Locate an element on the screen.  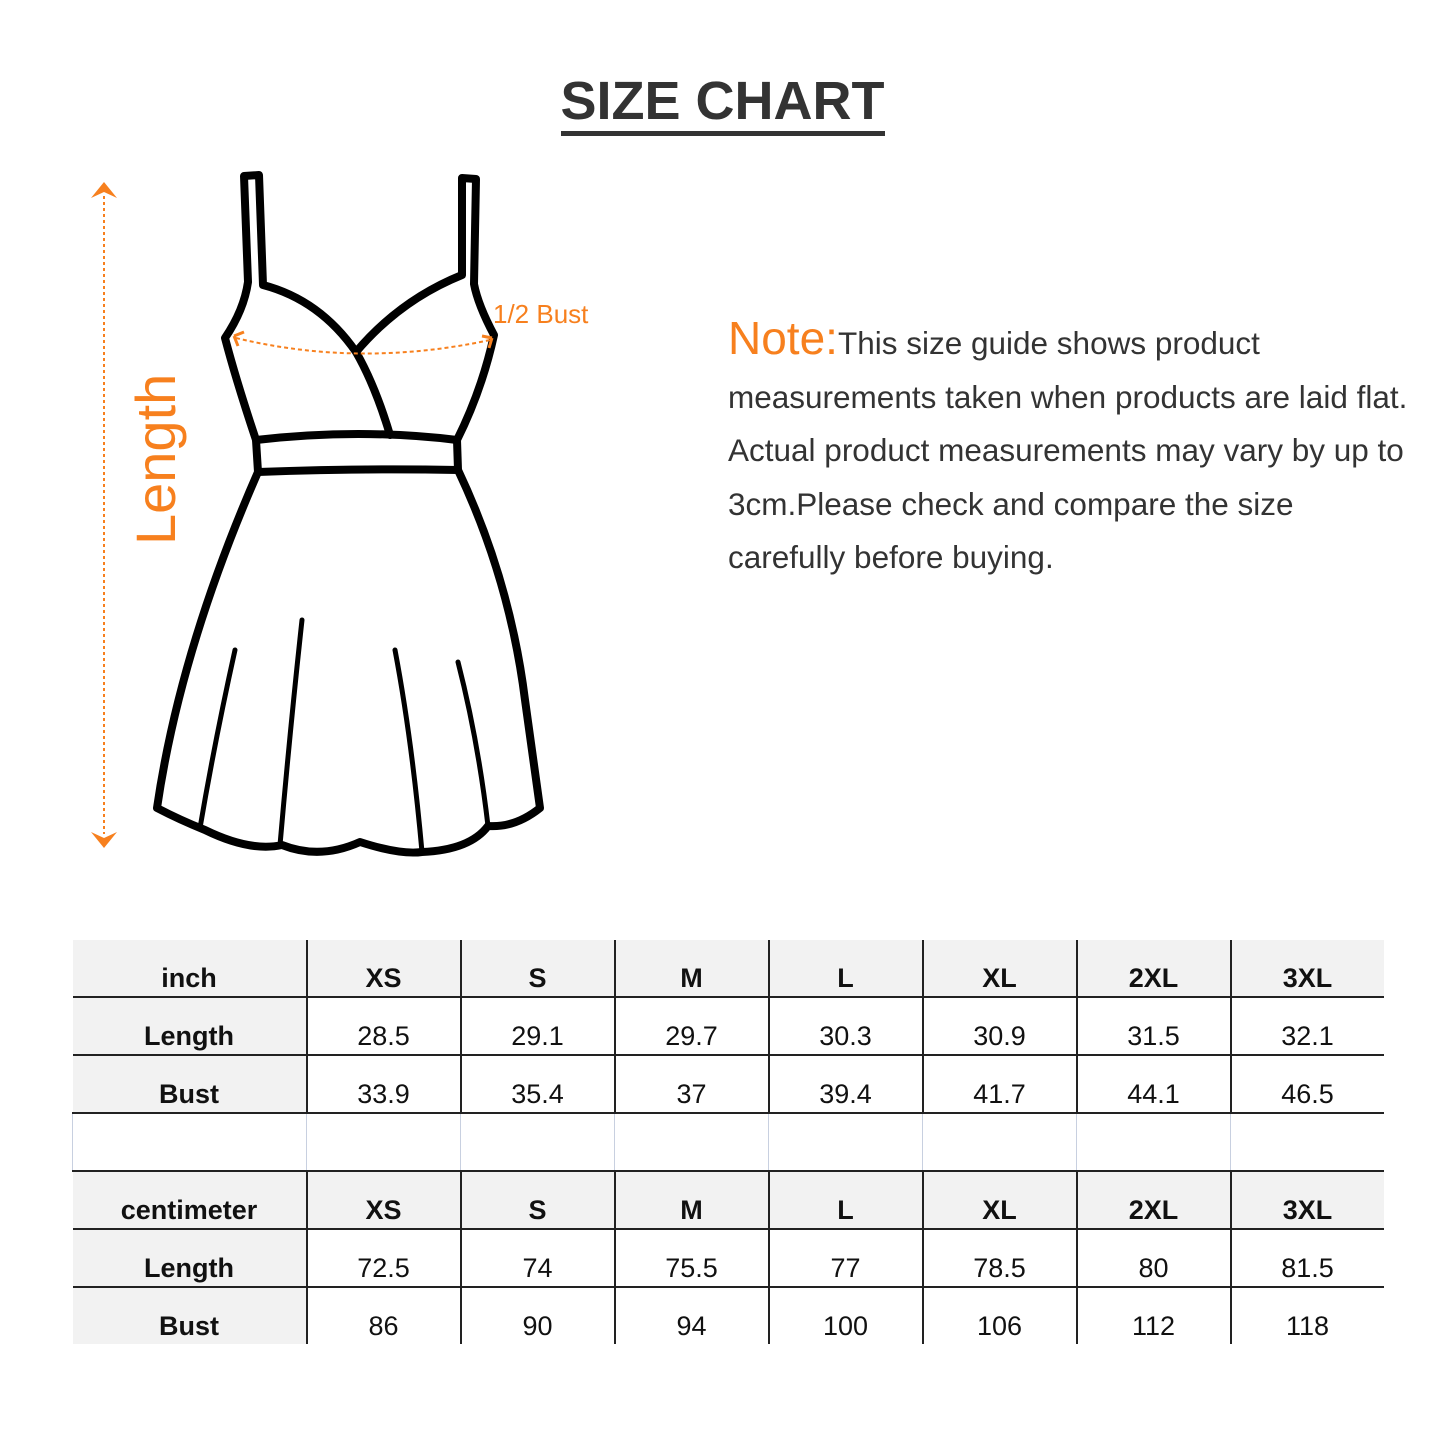
bust-label: 1/2 Bust is located at coordinates (541, 314).